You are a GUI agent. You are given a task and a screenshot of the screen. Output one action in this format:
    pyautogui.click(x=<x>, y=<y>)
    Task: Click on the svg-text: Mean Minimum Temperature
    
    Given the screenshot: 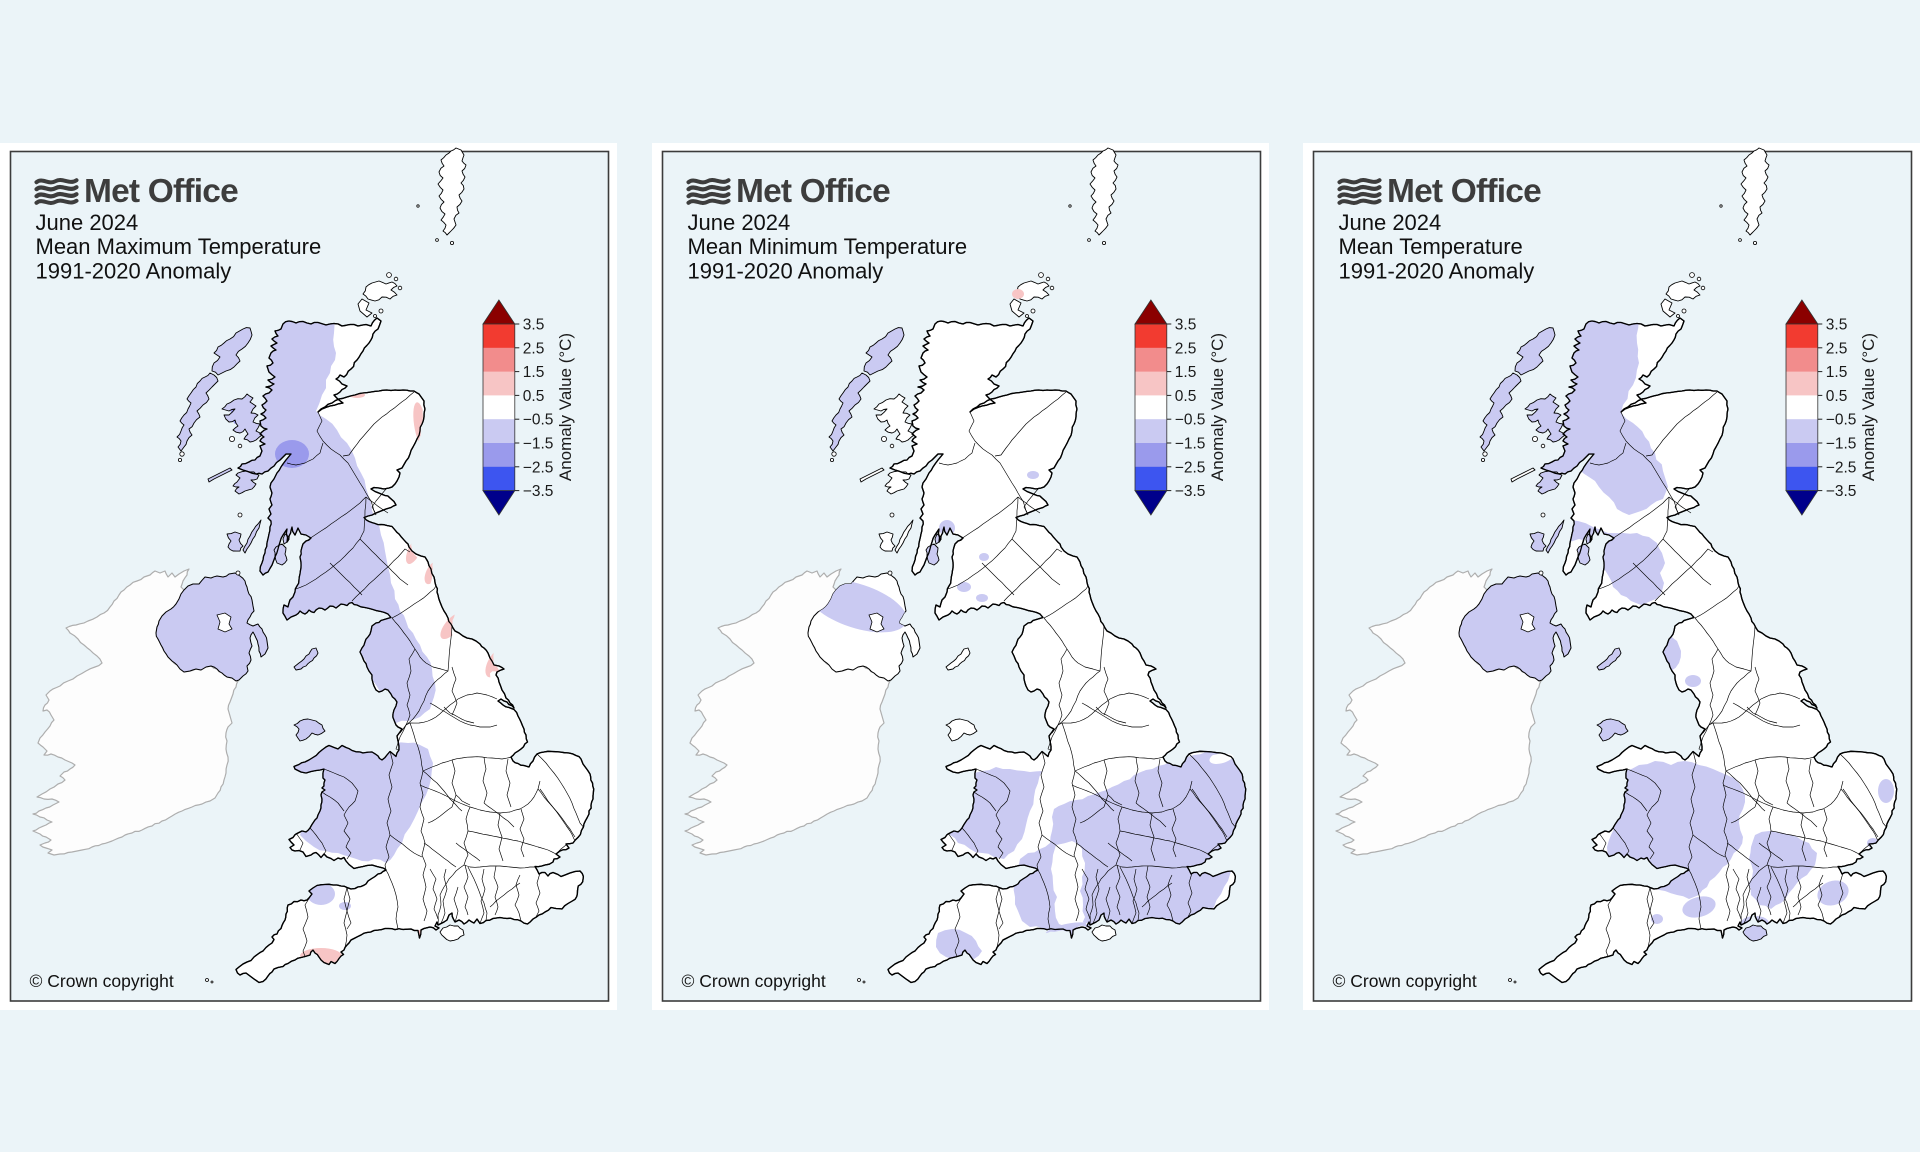 What is the action you would take?
    pyautogui.click(x=827, y=246)
    